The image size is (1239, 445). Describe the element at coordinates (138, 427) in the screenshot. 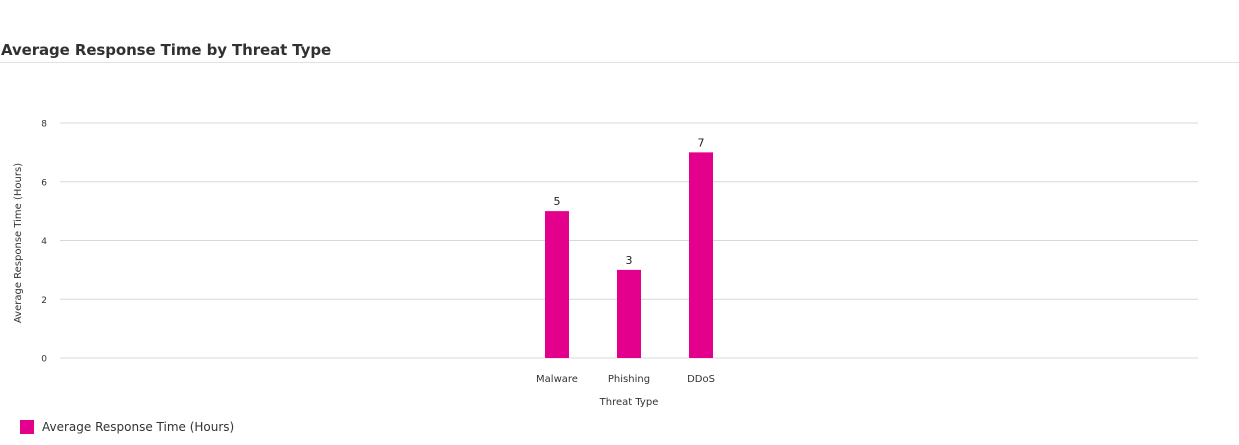

I see `legend-label: Average Response Time (Hours)` at that location.